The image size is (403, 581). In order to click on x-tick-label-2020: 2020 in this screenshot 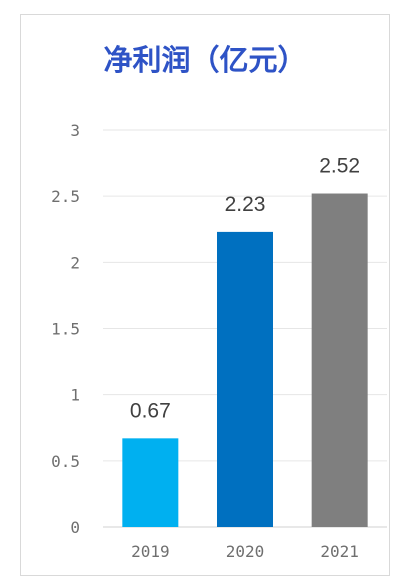, I will do `click(245, 551)`.